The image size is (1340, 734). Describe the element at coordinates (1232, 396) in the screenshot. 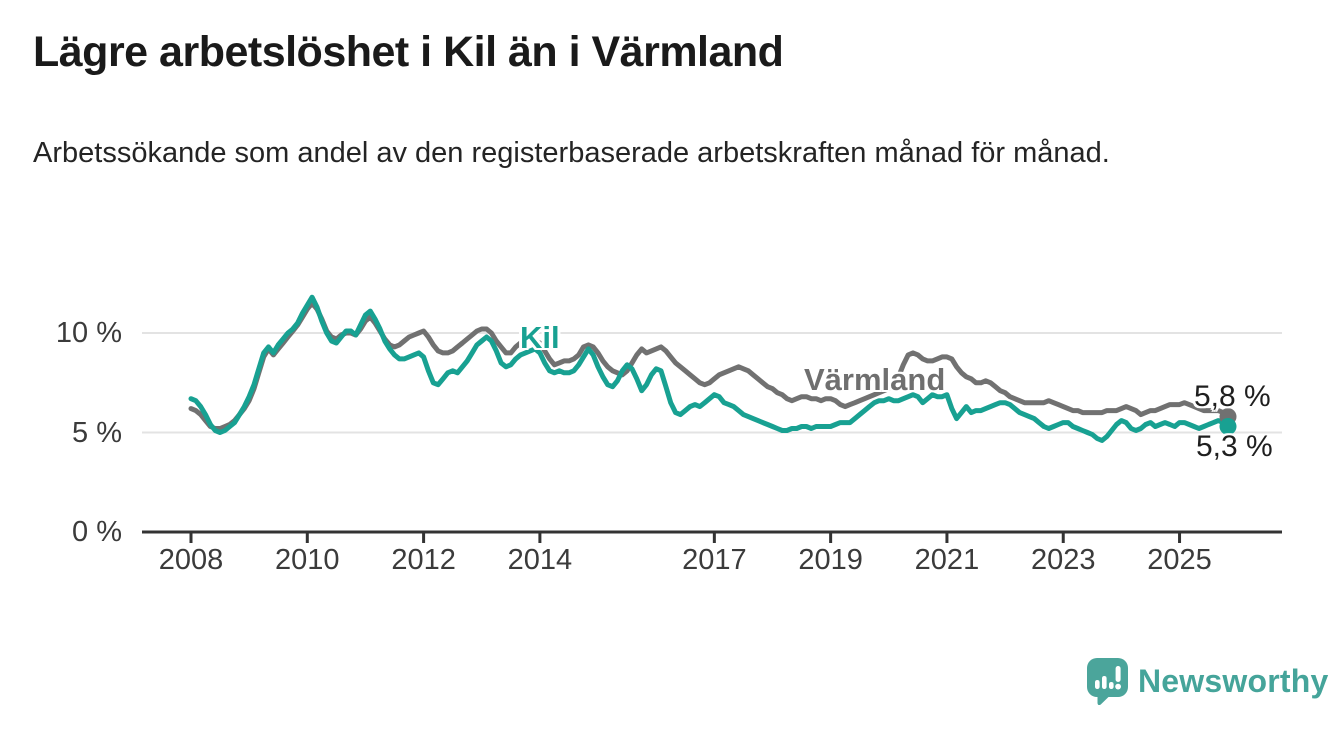

I see `end-value-label-varmland: 5,8 %` at that location.